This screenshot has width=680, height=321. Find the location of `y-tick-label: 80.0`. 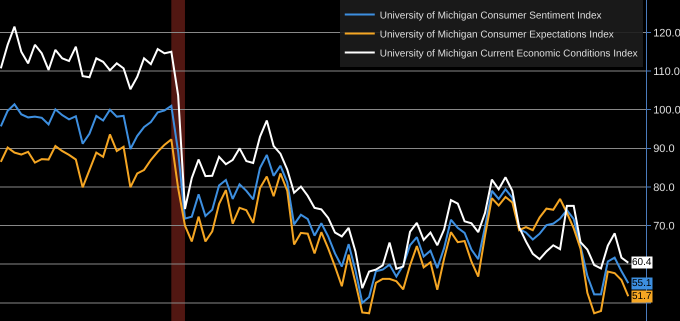

y-tick-label: 80.0 is located at coordinates (664, 188).